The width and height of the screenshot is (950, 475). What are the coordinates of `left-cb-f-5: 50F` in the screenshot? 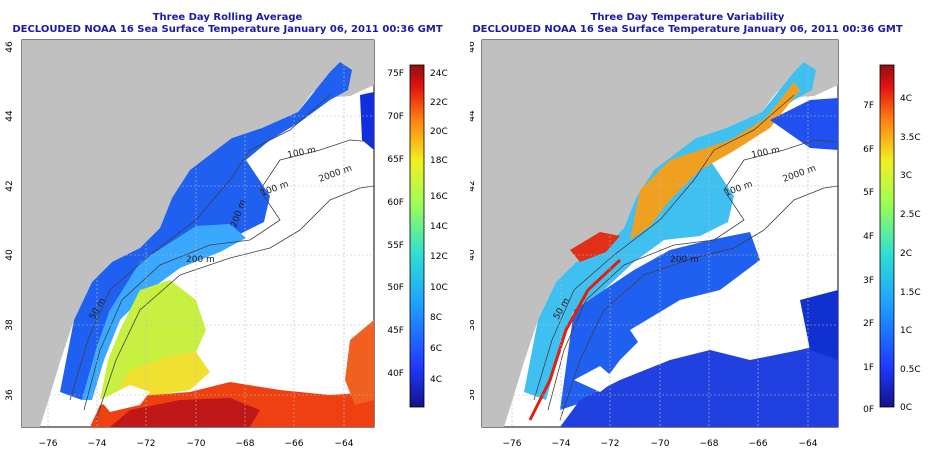 It's located at (395, 288).